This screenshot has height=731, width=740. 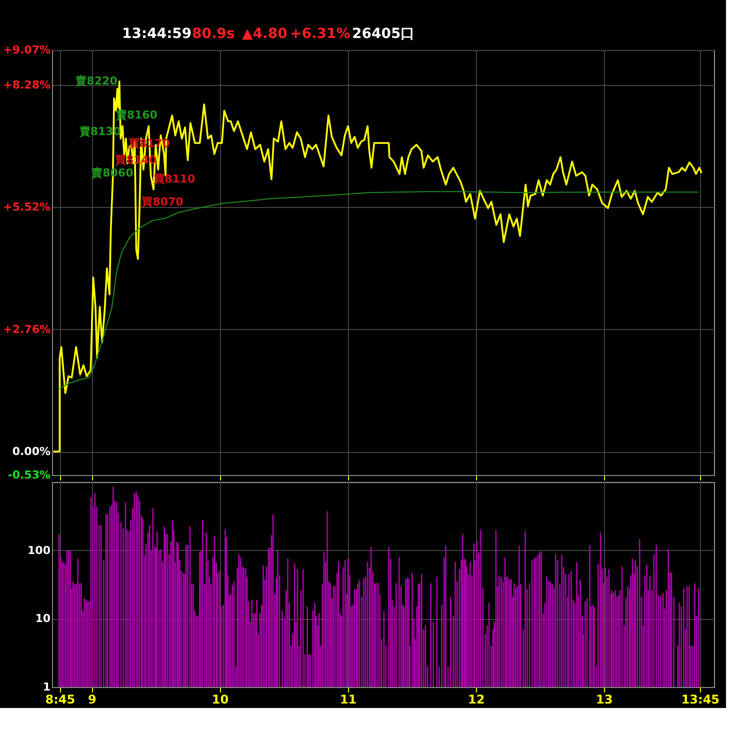 I want to click on text: +6.31%, so click(x=320, y=34).